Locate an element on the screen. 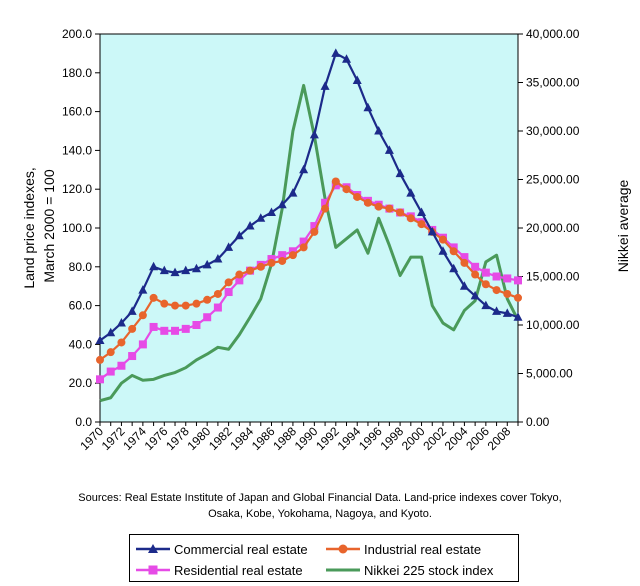  right-axis-tick-label: 15,000.00 is located at coordinates (553, 277).